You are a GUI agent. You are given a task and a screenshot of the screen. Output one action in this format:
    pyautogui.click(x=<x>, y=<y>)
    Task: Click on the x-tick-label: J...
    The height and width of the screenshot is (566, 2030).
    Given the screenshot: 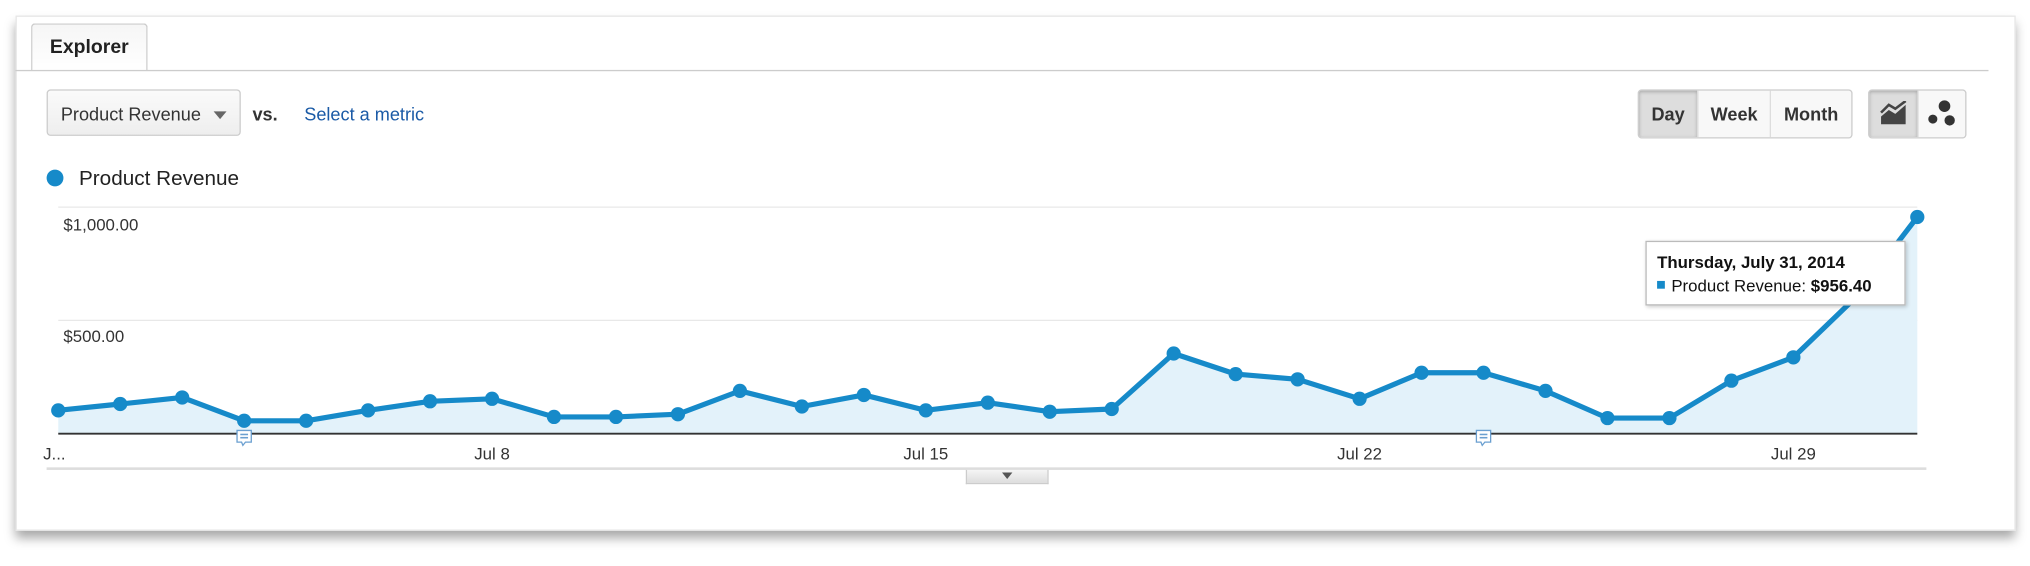 What is the action you would take?
    pyautogui.click(x=54, y=454)
    